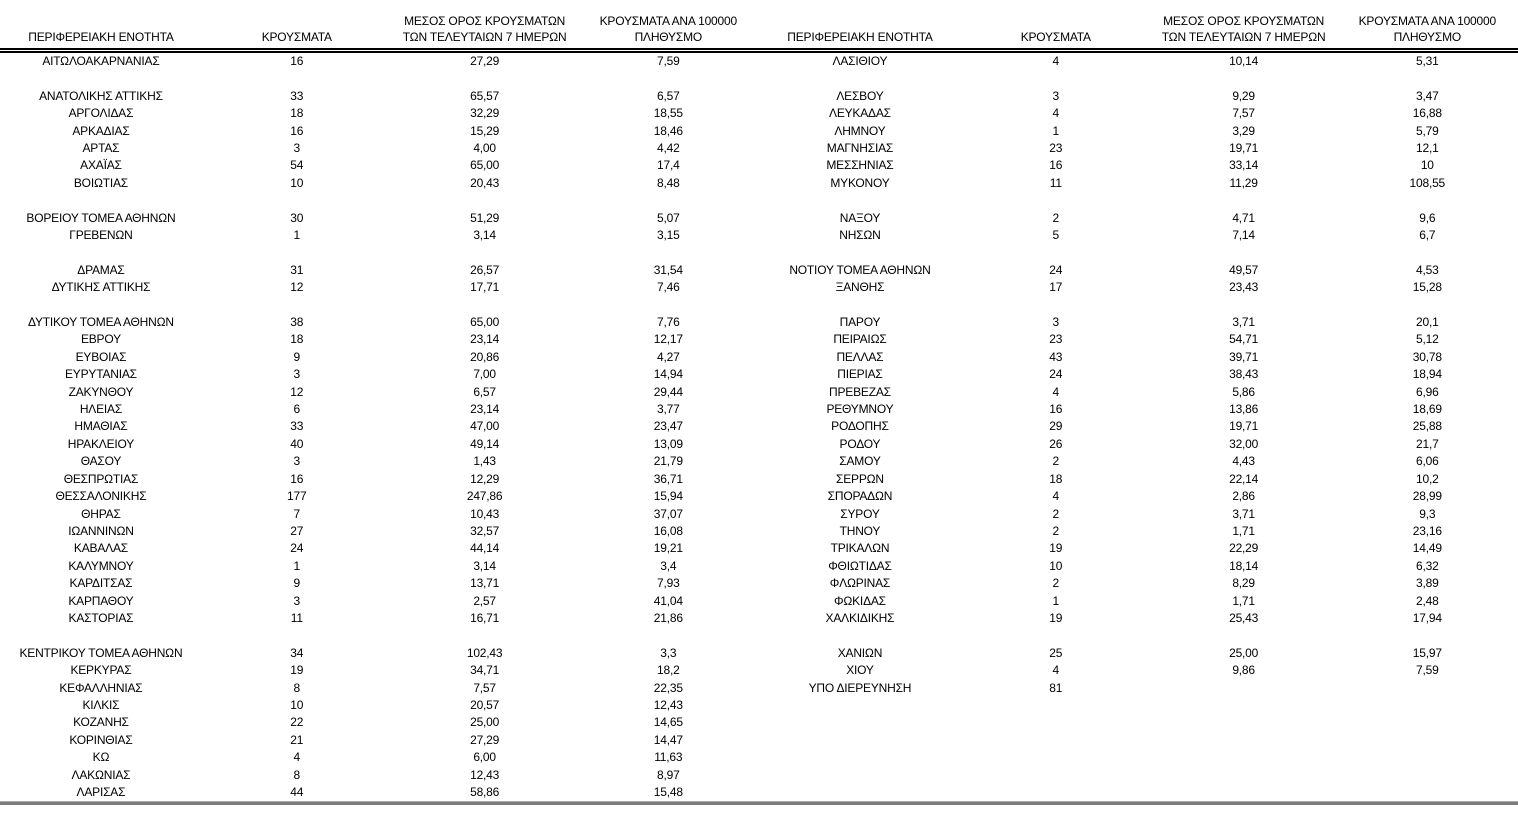 This screenshot has height=813, width=1518. What do you see at coordinates (1138, 653) in the screenshot?
I see `table-row: ΧΑΝΙΩΝ 25 25,00 15,97` at bounding box center [1138, 653].